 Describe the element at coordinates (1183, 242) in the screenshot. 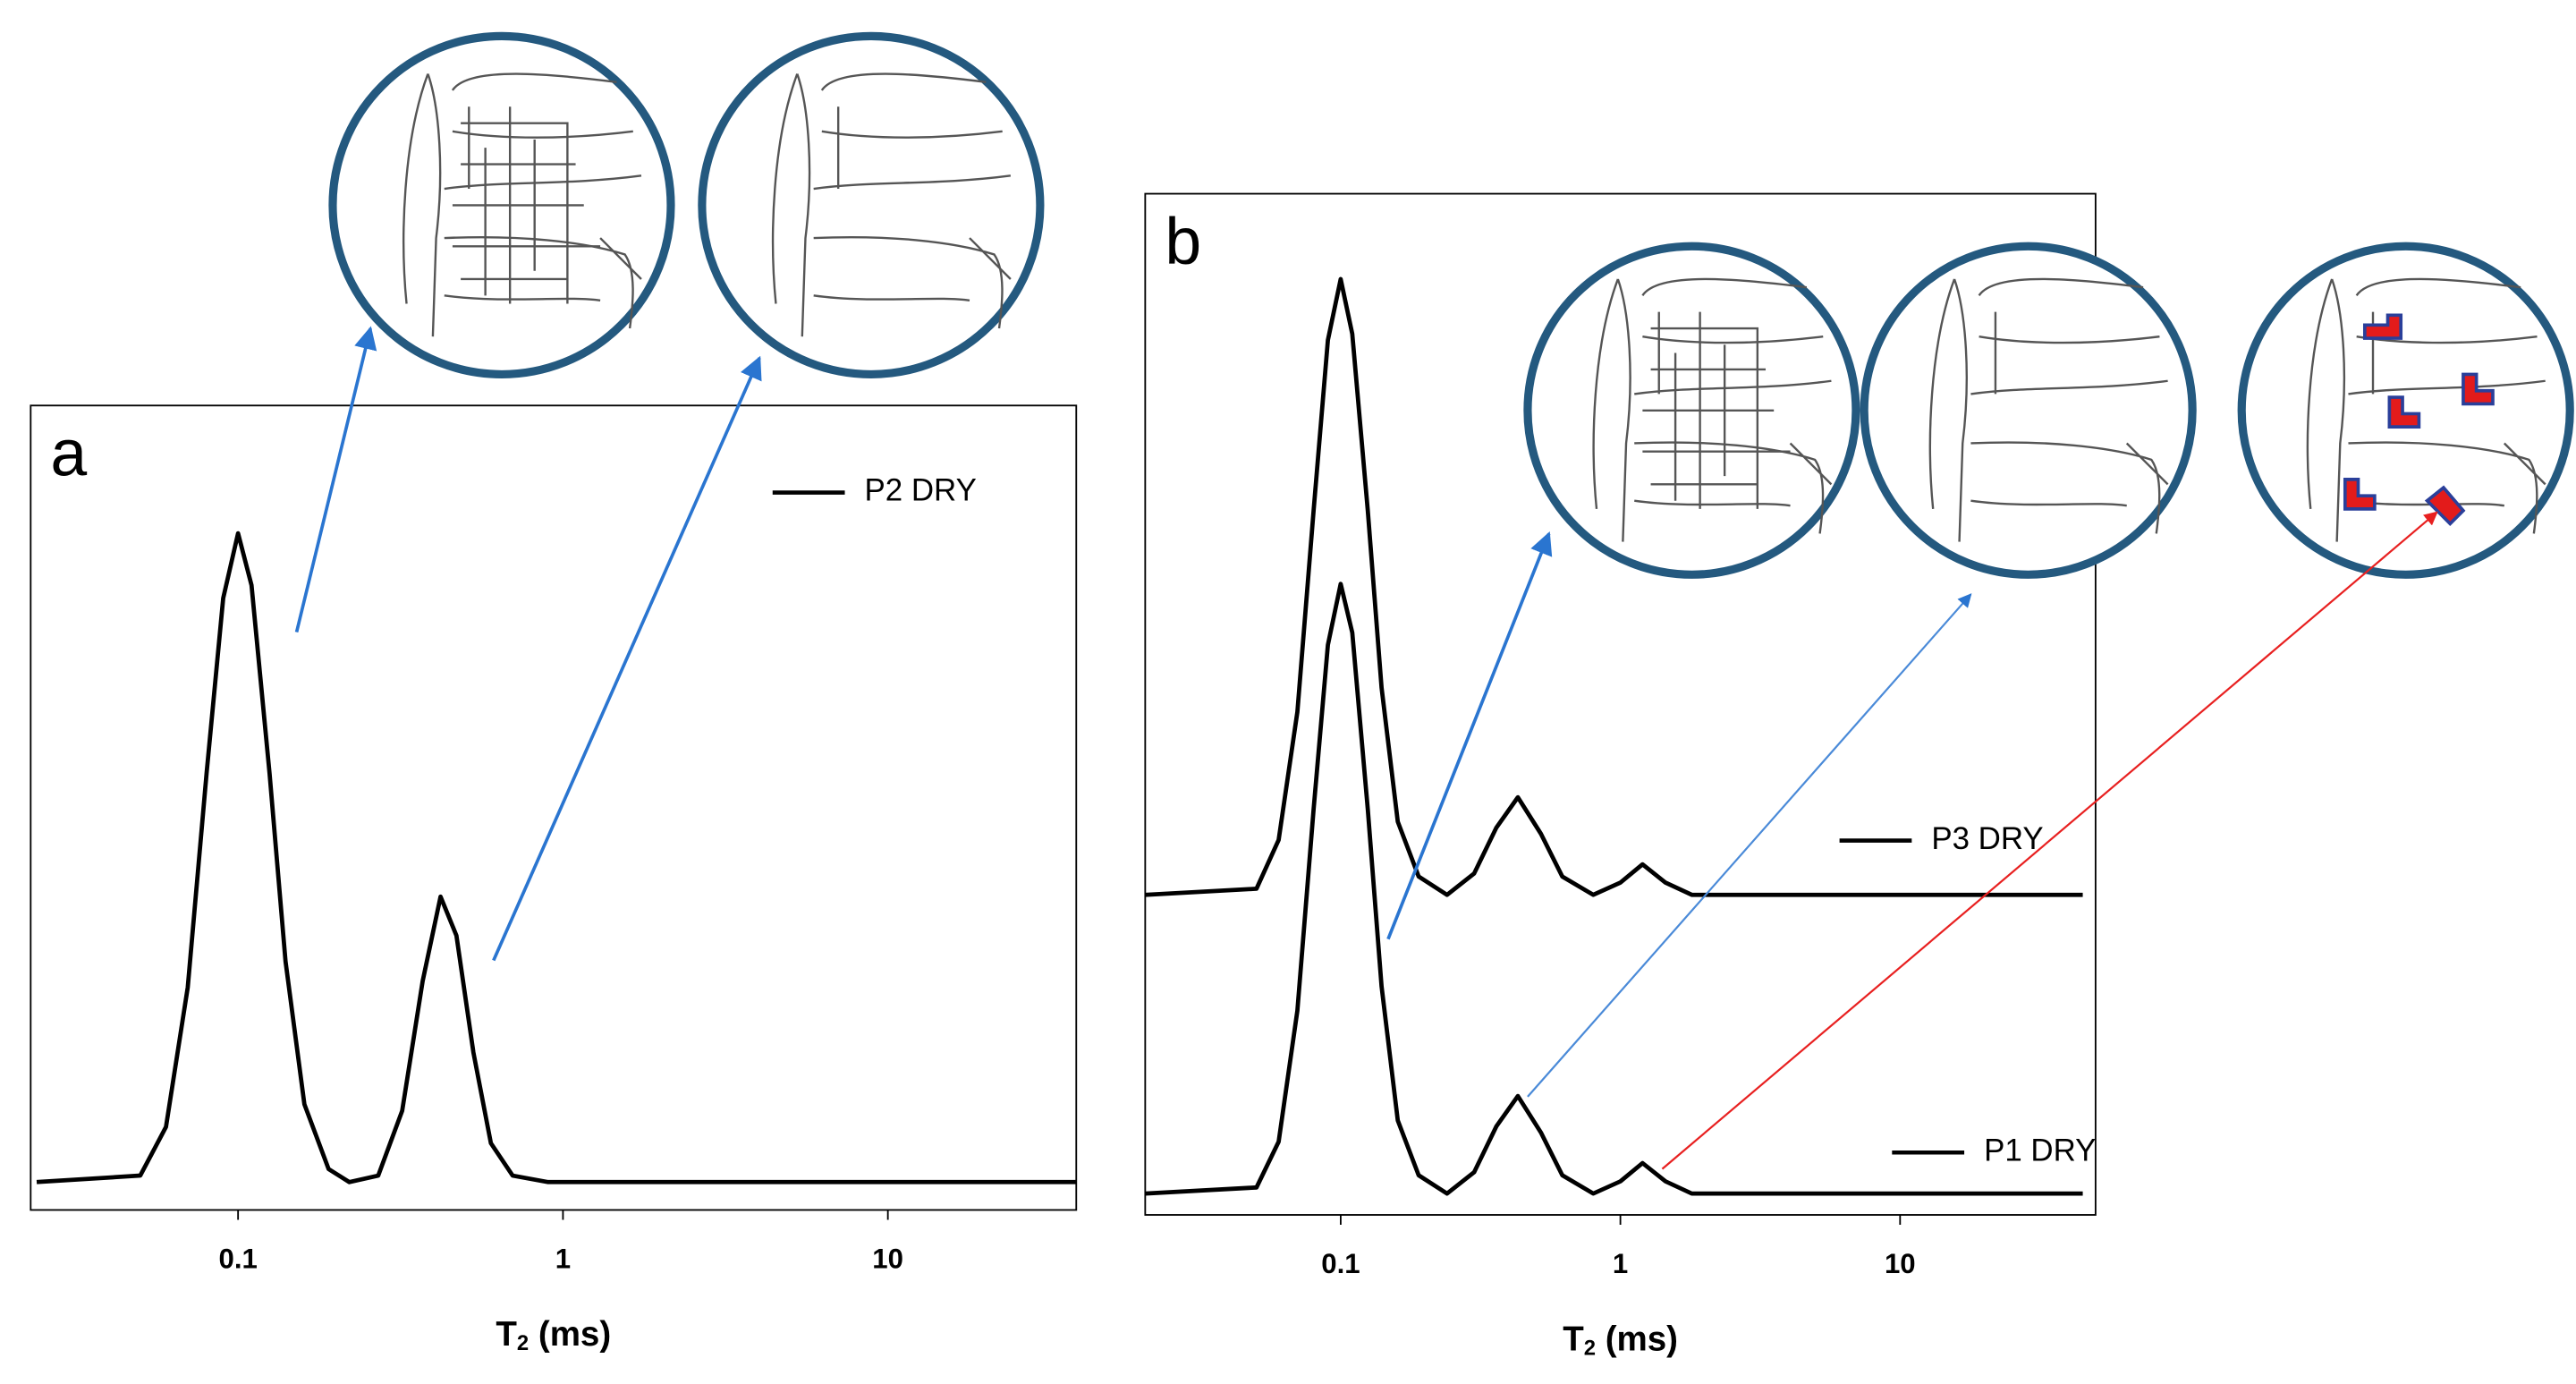

I see `panel-label: b` at that location.